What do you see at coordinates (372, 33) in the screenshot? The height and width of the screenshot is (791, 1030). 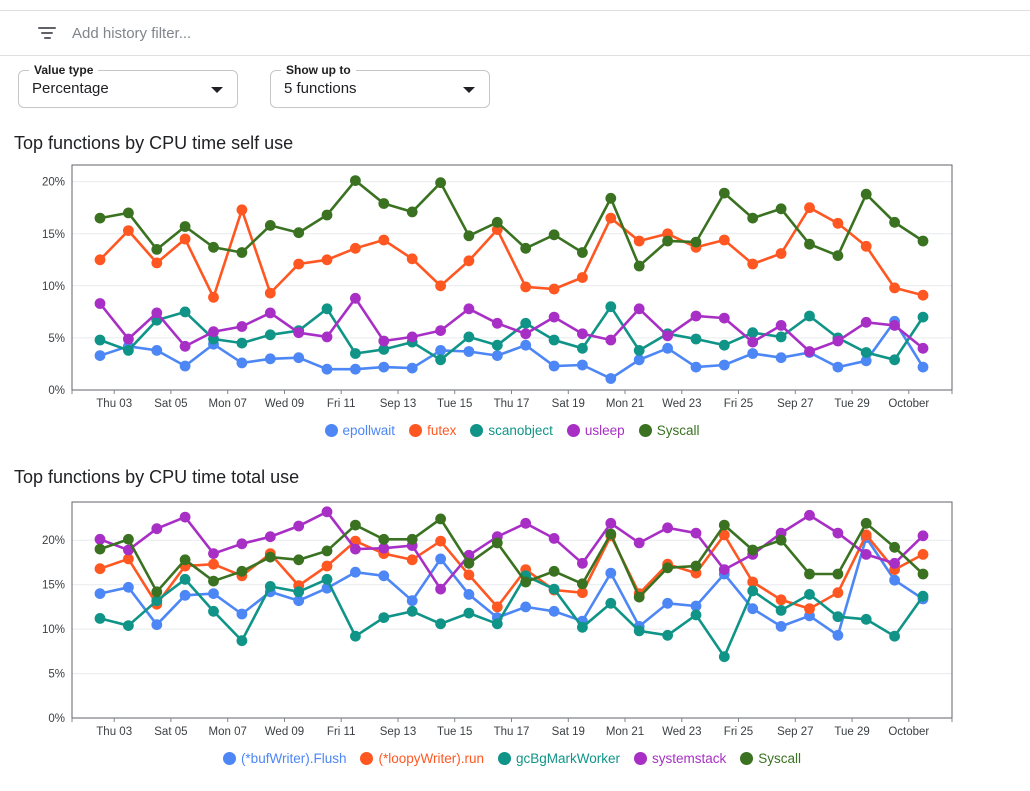 I see `history-filter-input` at bounding box center [372, 33].